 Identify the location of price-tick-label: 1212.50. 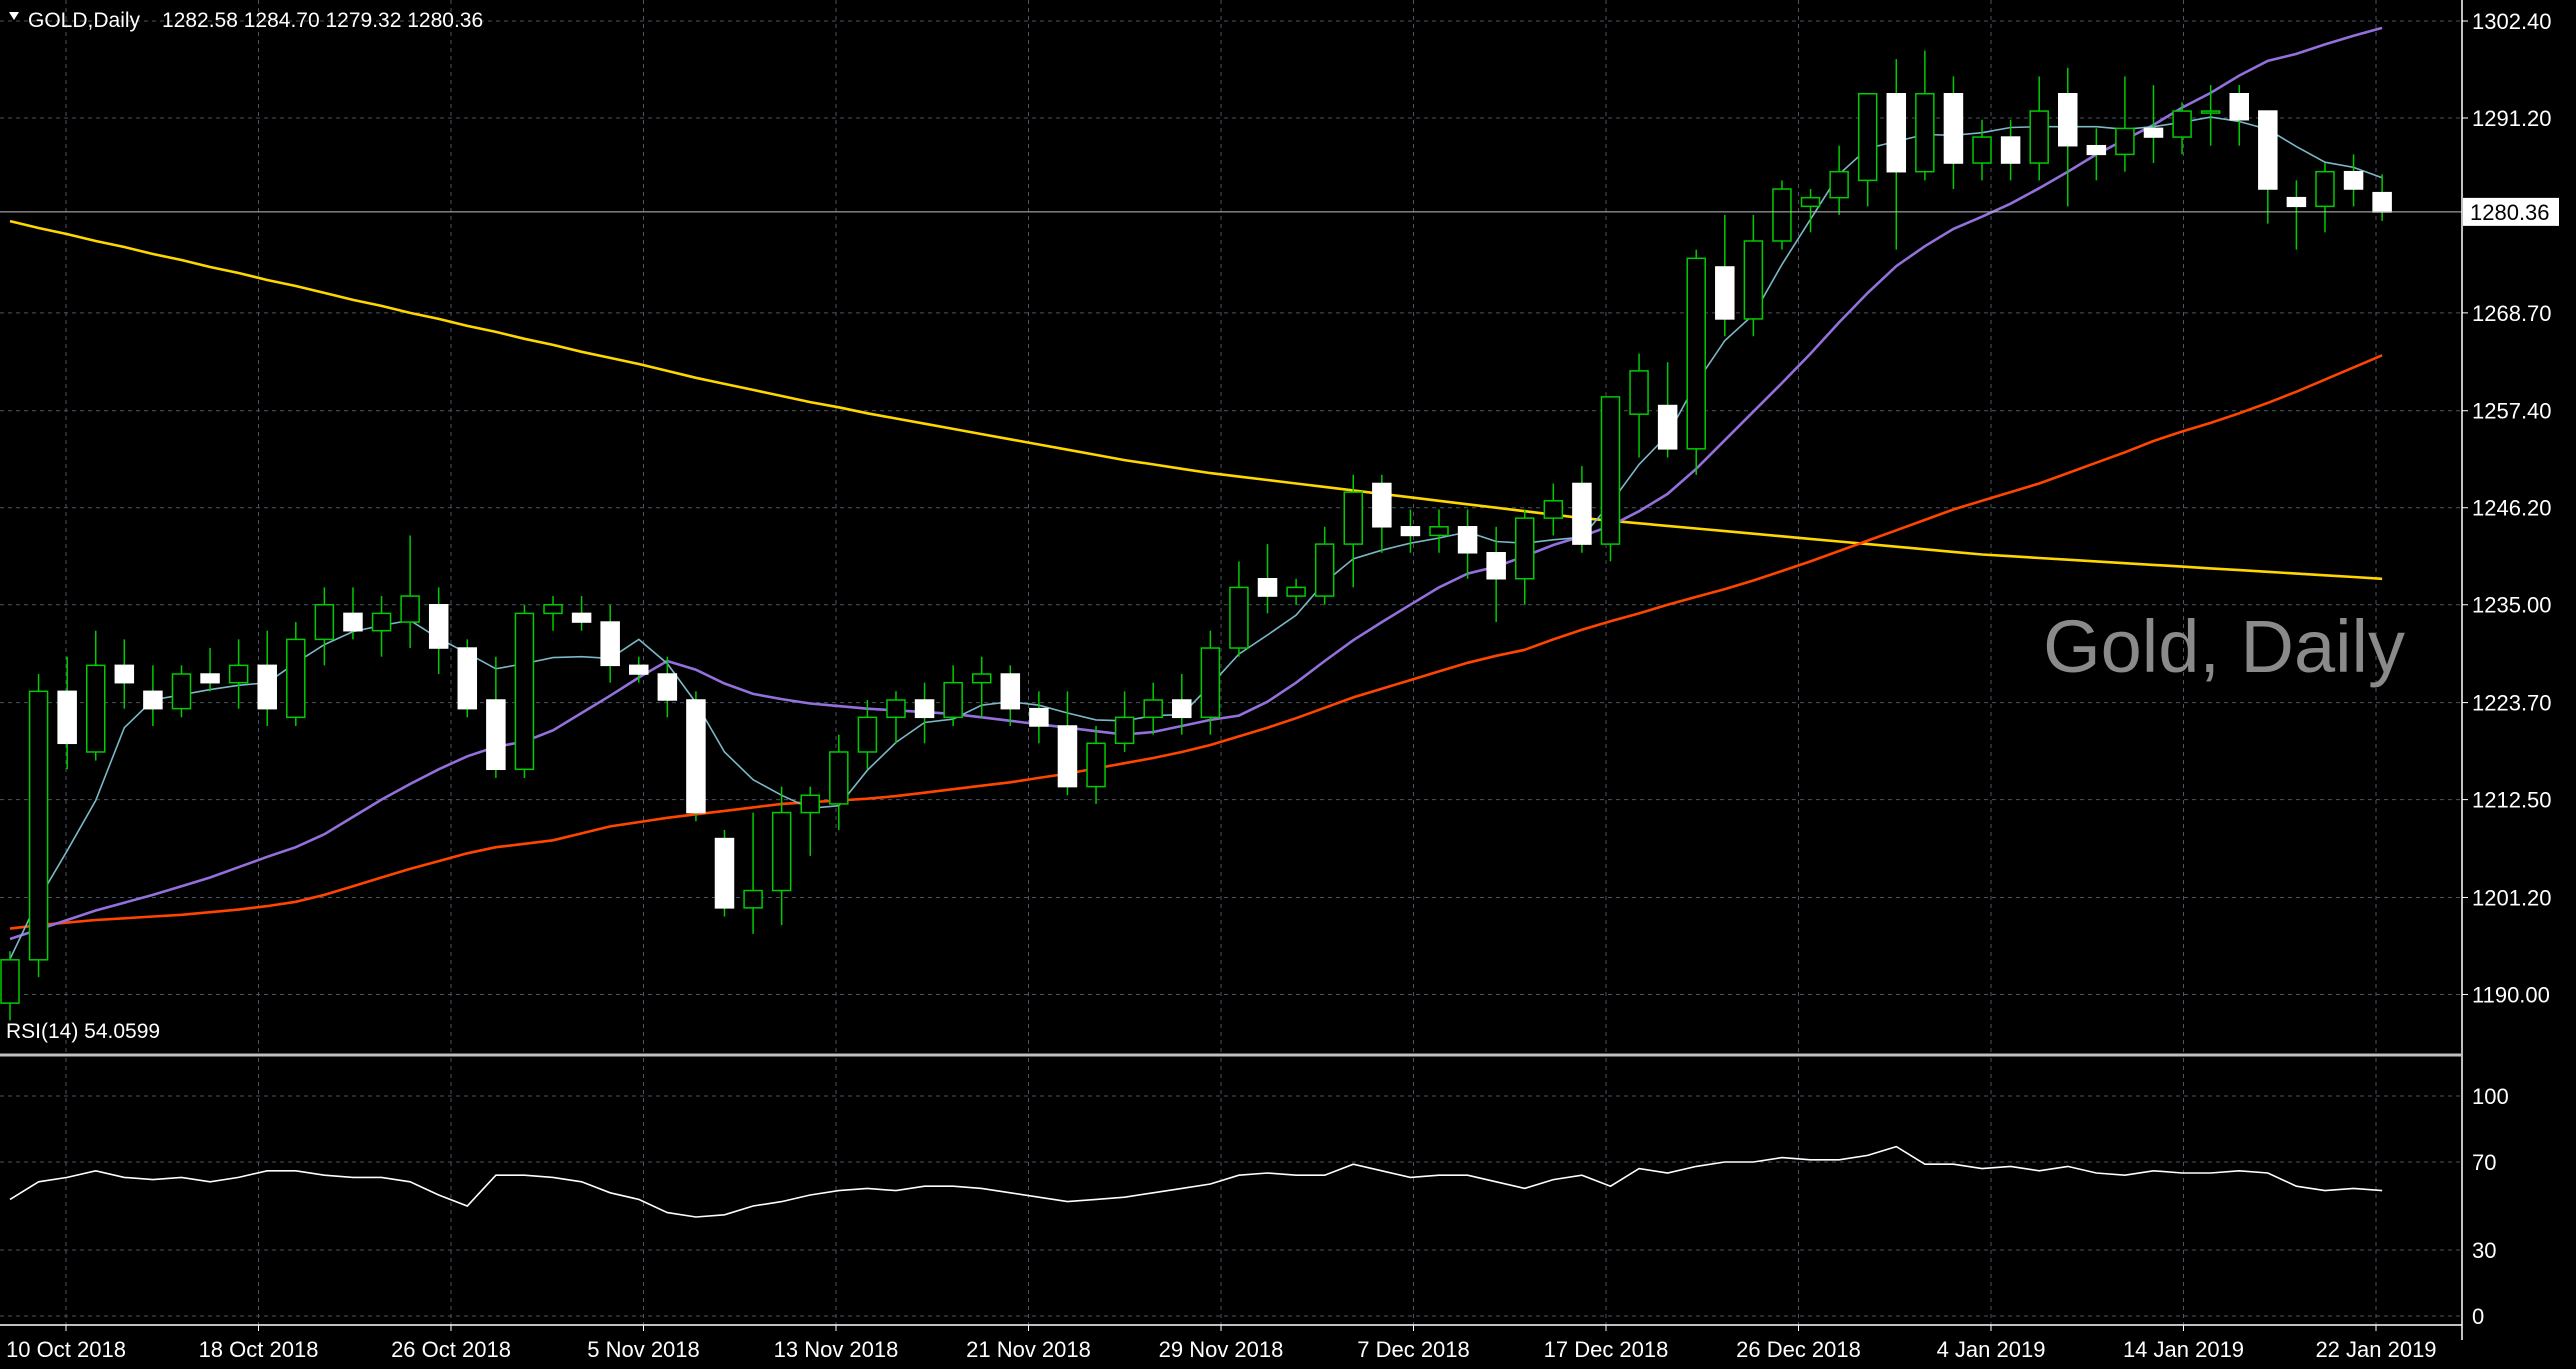
(2512, 800).